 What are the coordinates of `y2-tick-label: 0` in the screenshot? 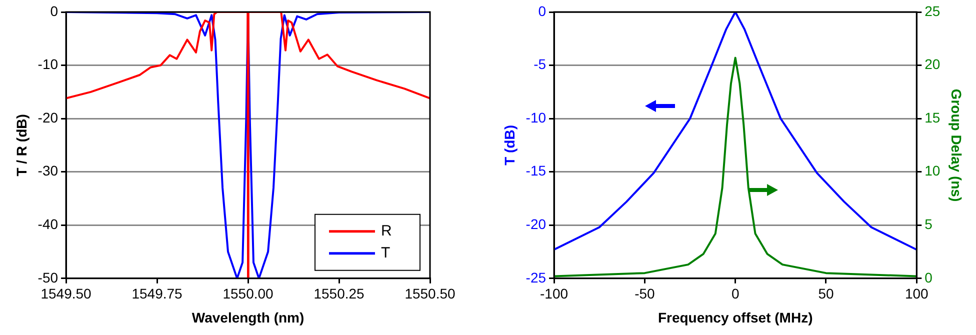 It's located at (928, 277).